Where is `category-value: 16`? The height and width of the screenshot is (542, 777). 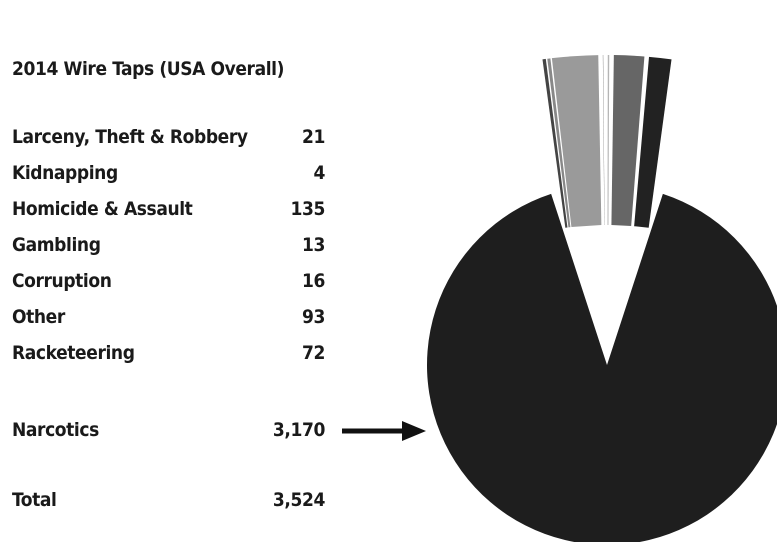
category-value: 16 is located at coordinates (313, 281).